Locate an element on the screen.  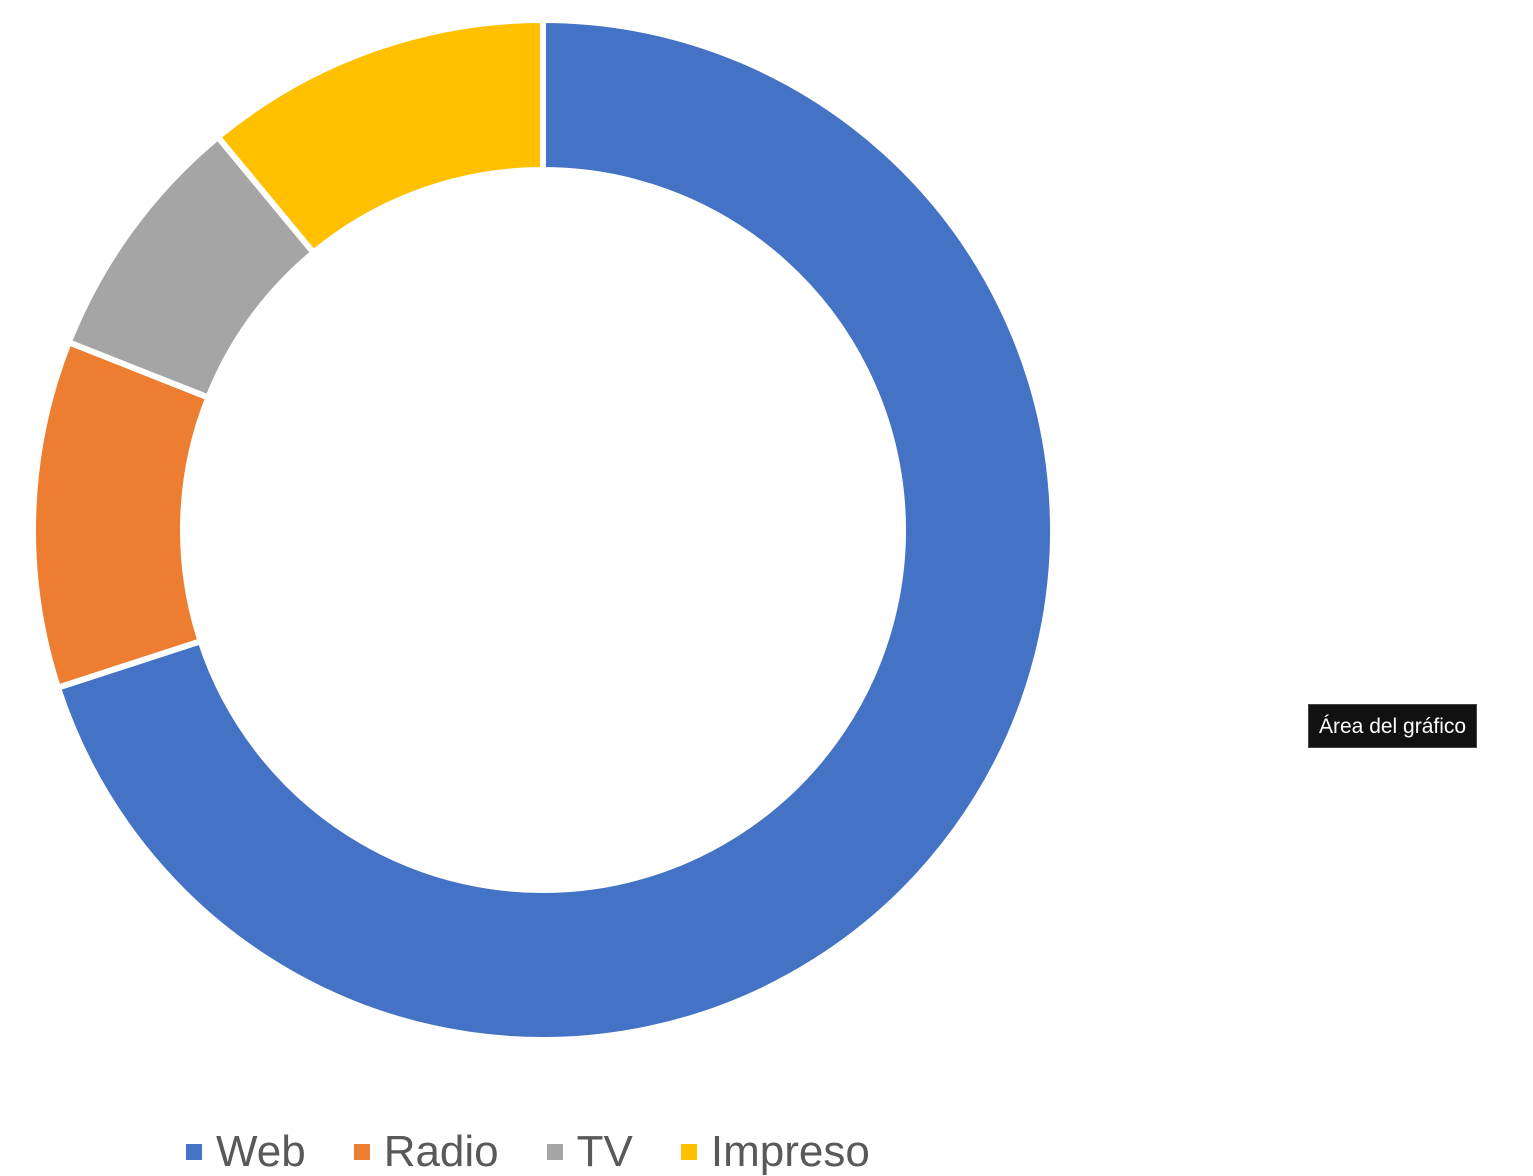
legend-label: Impreso is located at coordinates (790, 1151).